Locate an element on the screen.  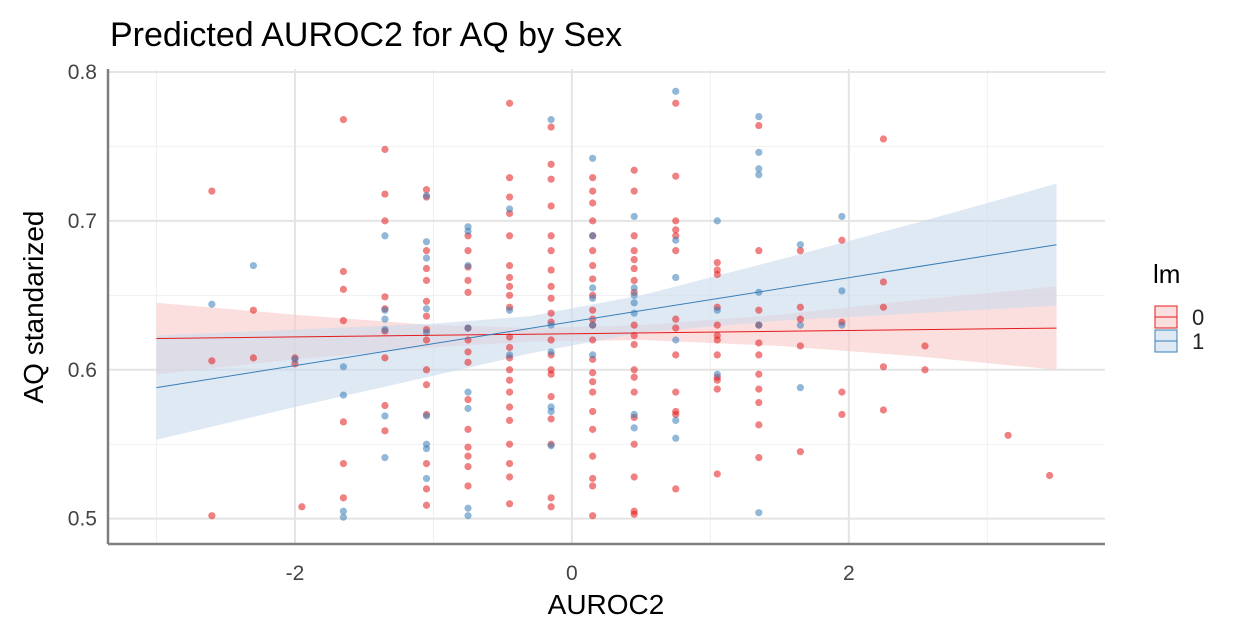
legend-label-0: 0 is located at coordinates (1198, 317).